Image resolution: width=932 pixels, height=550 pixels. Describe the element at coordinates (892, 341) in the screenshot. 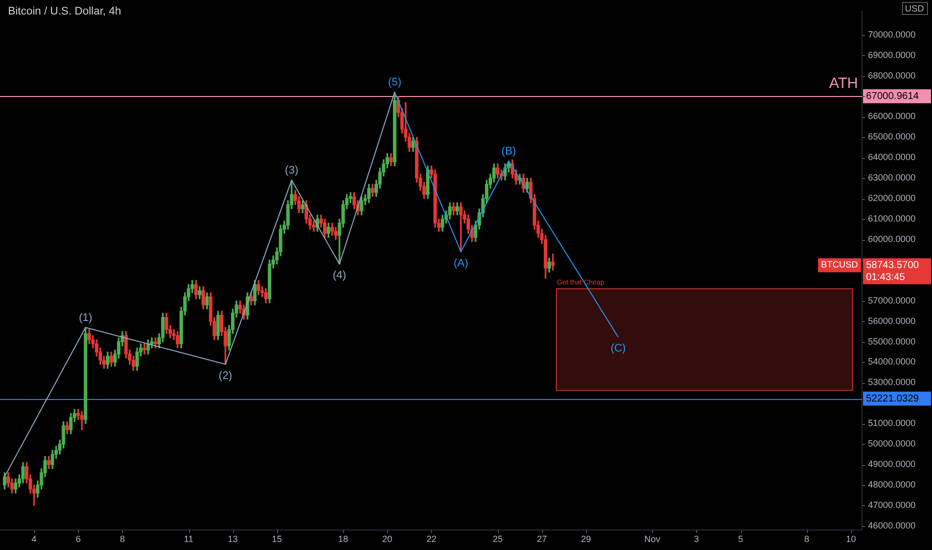

I see `y-tick-label: 55000.0000` at that location.